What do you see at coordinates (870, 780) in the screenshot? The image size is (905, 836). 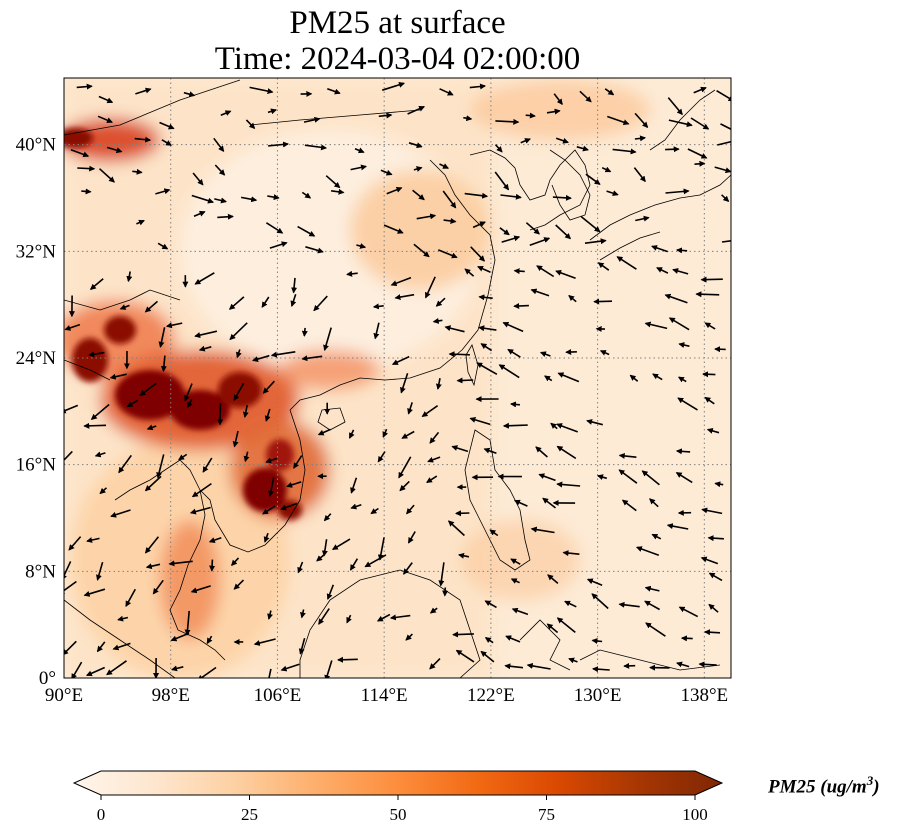 I see `colorbar-label-sup: 3` at bounding box center [870, 780].